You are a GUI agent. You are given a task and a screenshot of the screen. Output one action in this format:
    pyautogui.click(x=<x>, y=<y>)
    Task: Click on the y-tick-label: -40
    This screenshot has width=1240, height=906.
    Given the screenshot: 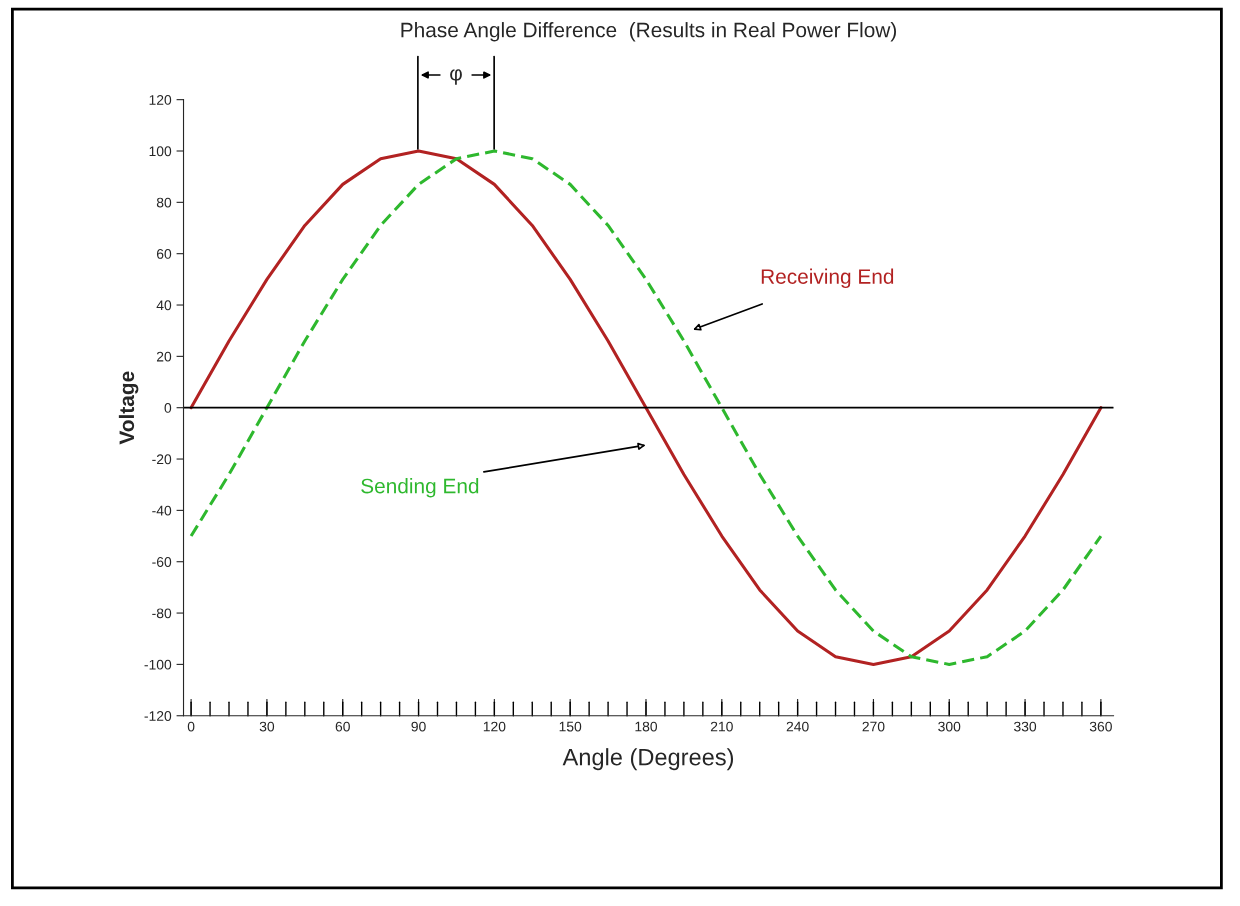 What is the action you would take?
    pyautogui.click(x=162, y=510)
    